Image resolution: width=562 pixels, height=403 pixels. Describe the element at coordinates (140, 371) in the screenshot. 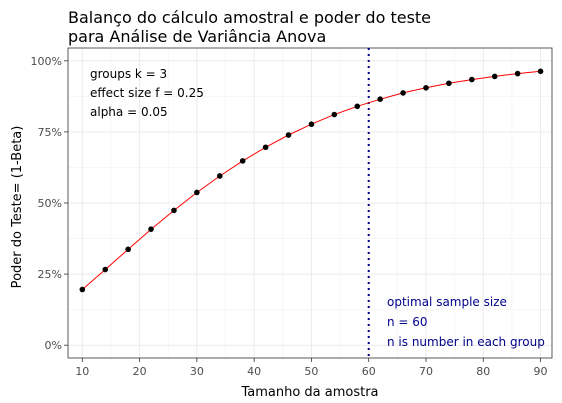

I see `x-tick-label: 20` at that location.